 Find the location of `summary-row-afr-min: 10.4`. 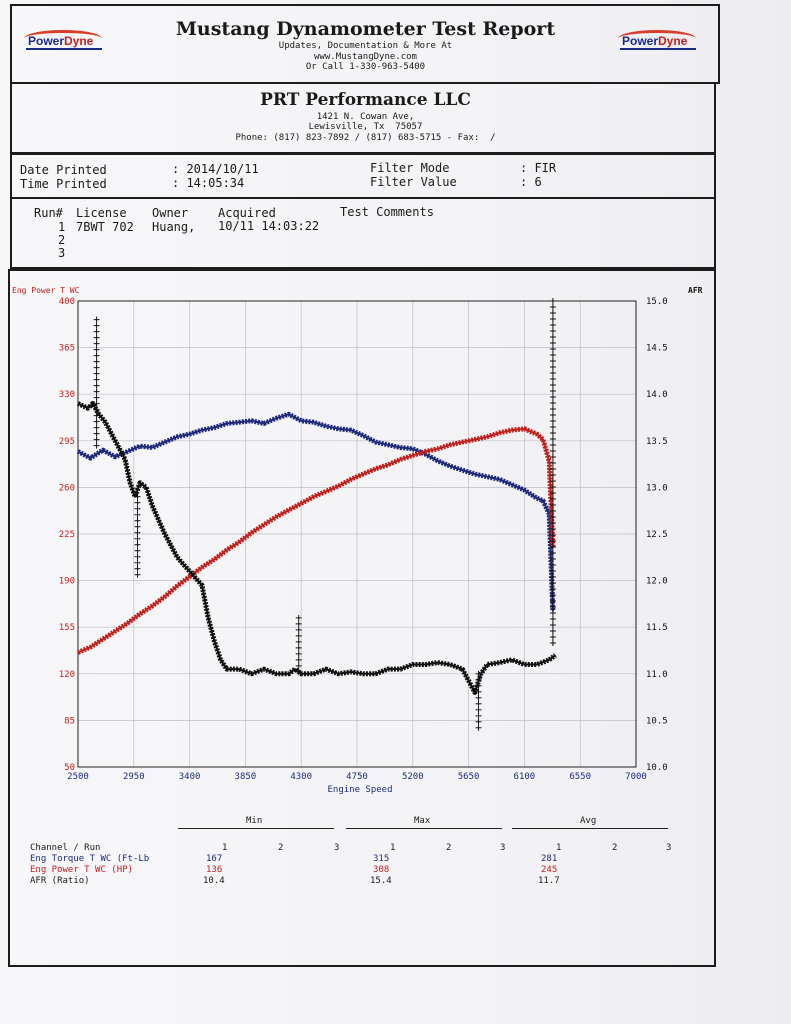

summary-row-afr-min: 10.4 is located at coordinates (214, 881).